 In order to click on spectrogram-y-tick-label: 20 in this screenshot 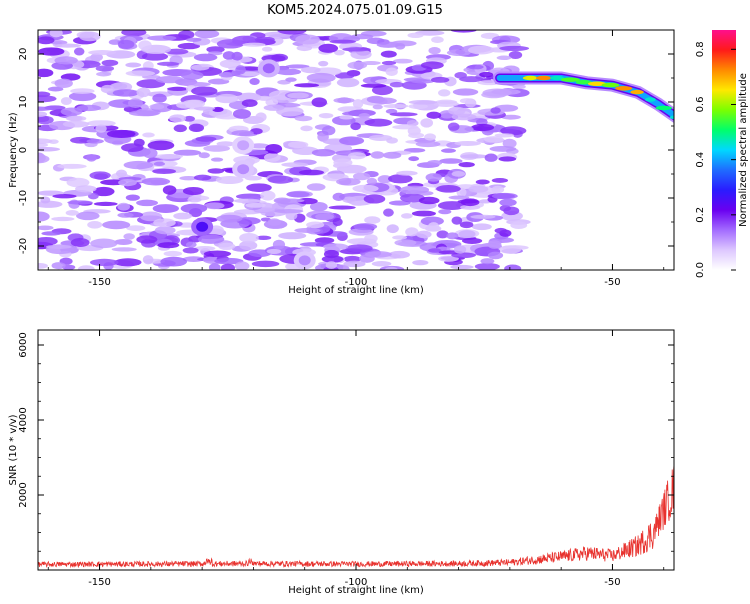, I will do `click(23, 54)`.